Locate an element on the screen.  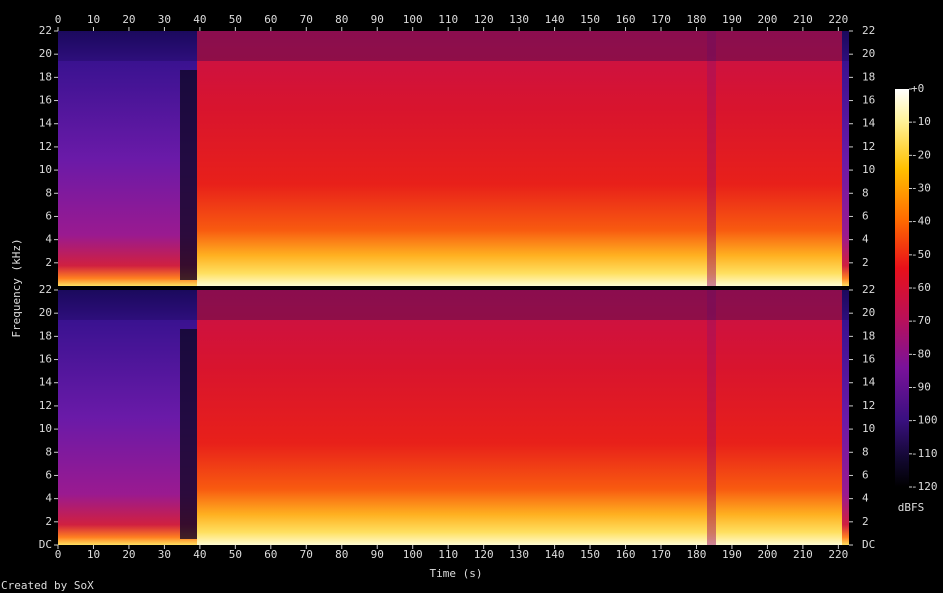
x-tick-label: 30 is located at coordinates (164, 554).